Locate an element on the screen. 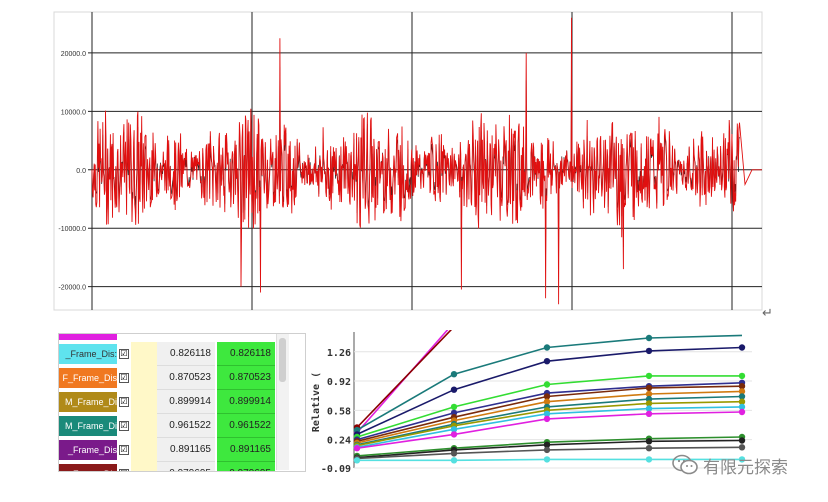  watermark: 有限元探索 is located at coordinates (730, 465).